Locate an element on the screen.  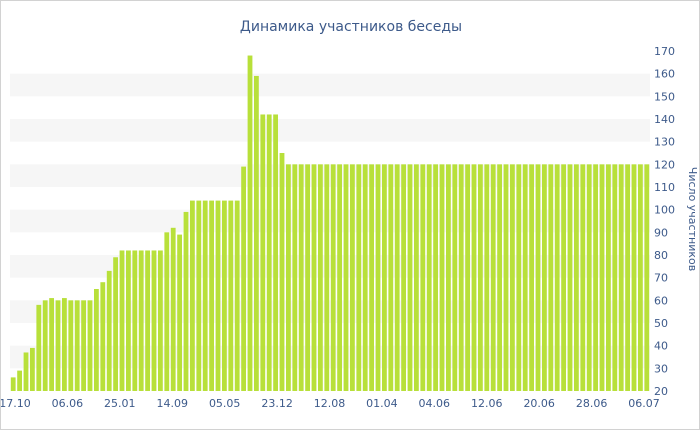
y-tick-label: 60 is located at coordinates (661, 300).